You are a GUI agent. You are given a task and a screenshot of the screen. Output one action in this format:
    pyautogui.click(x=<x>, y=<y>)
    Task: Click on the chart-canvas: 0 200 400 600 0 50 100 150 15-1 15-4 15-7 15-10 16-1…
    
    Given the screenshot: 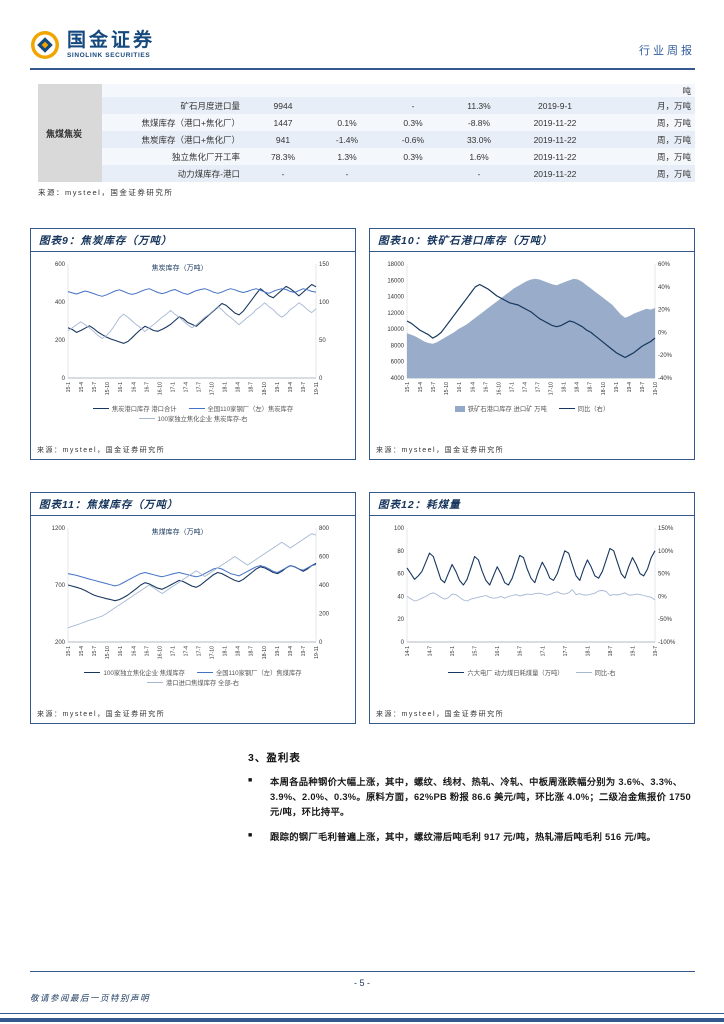 What is the action you would take?
    pyautogui.click(x=192, y=328)
    